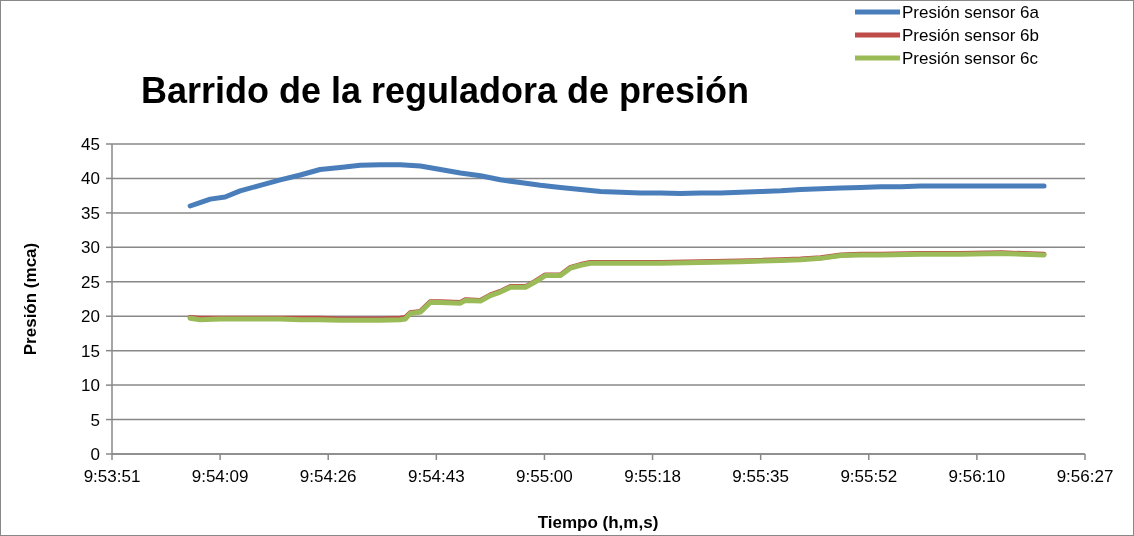 This screenshot has width=1134, height=536. What do you see at coordinates (90, 213) in the screenshot?
I see `y-tick-label: 35` at bounding box center [90, 213].